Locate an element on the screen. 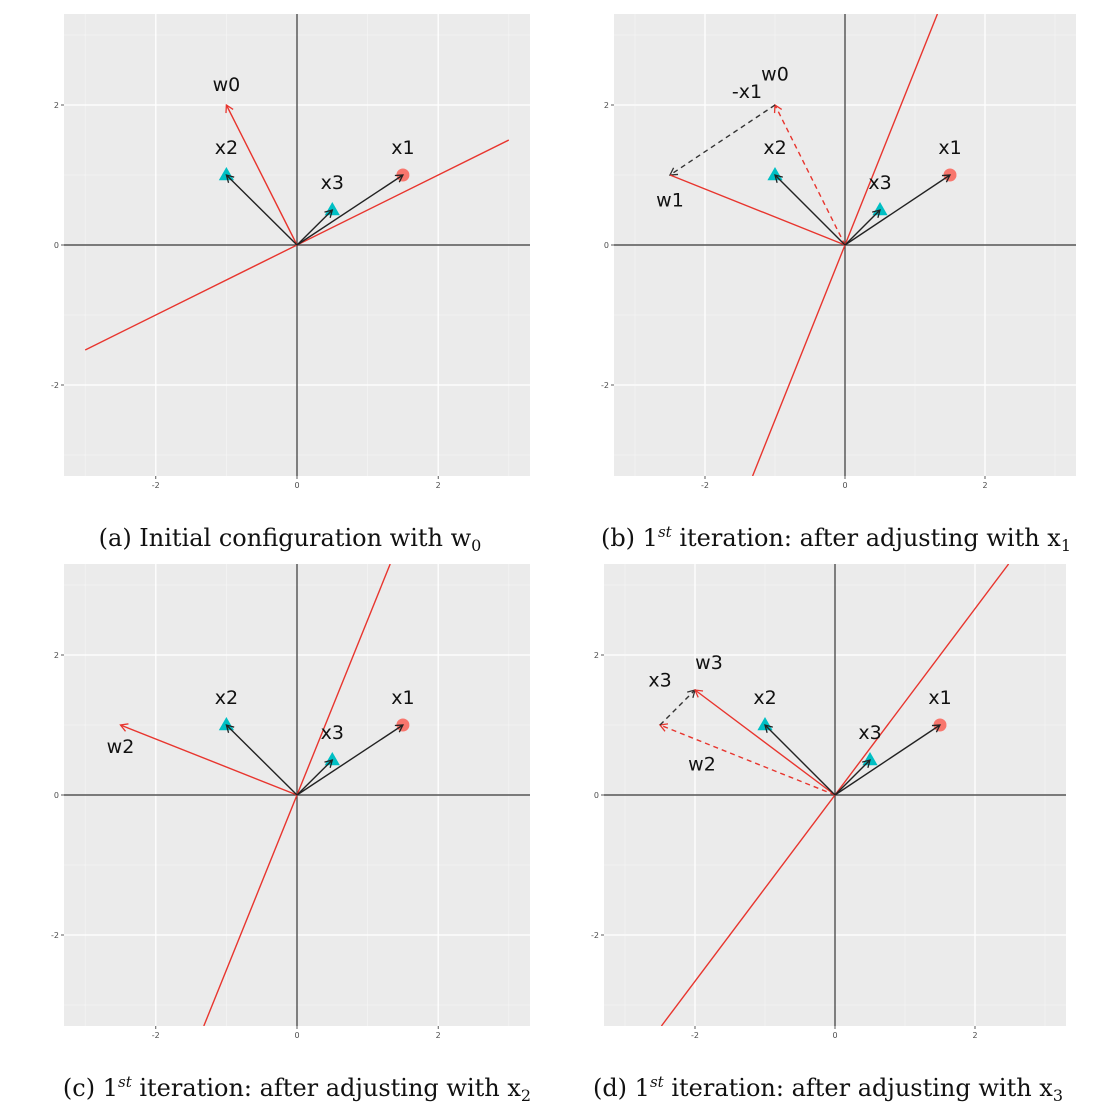 This screenshot has height=1112, width=1114. vector-w3 is located at coordinates (764, 742).